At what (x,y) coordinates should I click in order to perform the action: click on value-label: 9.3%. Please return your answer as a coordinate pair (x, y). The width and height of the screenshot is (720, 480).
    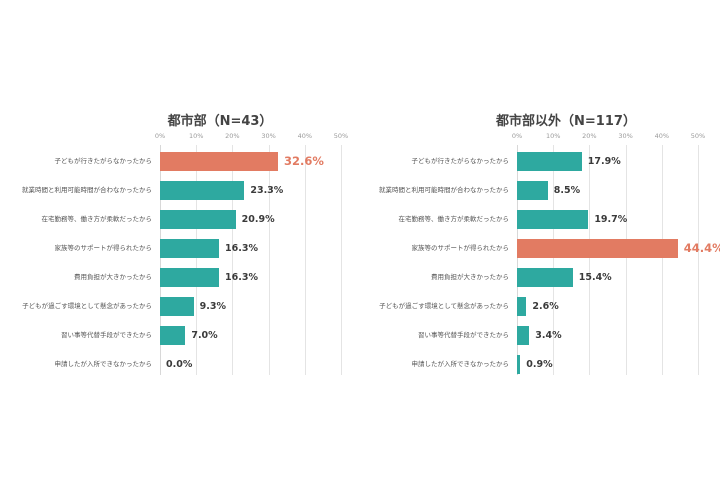
    Looking at the image, I should click on (213, 306).